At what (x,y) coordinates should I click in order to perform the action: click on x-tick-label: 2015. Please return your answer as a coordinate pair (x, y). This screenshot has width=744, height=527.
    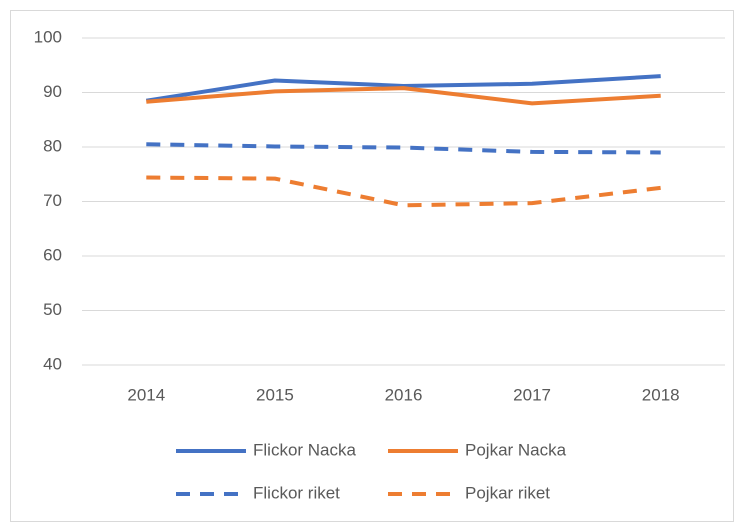
    Looking at the image, I should click on (275, 394).